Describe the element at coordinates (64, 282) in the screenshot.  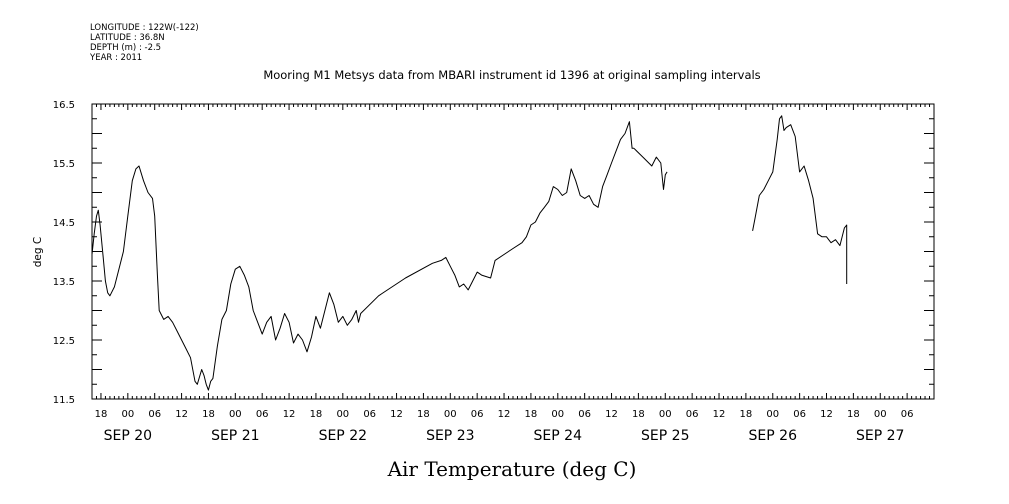
I see `y-tick-label: 13.5` at that location.